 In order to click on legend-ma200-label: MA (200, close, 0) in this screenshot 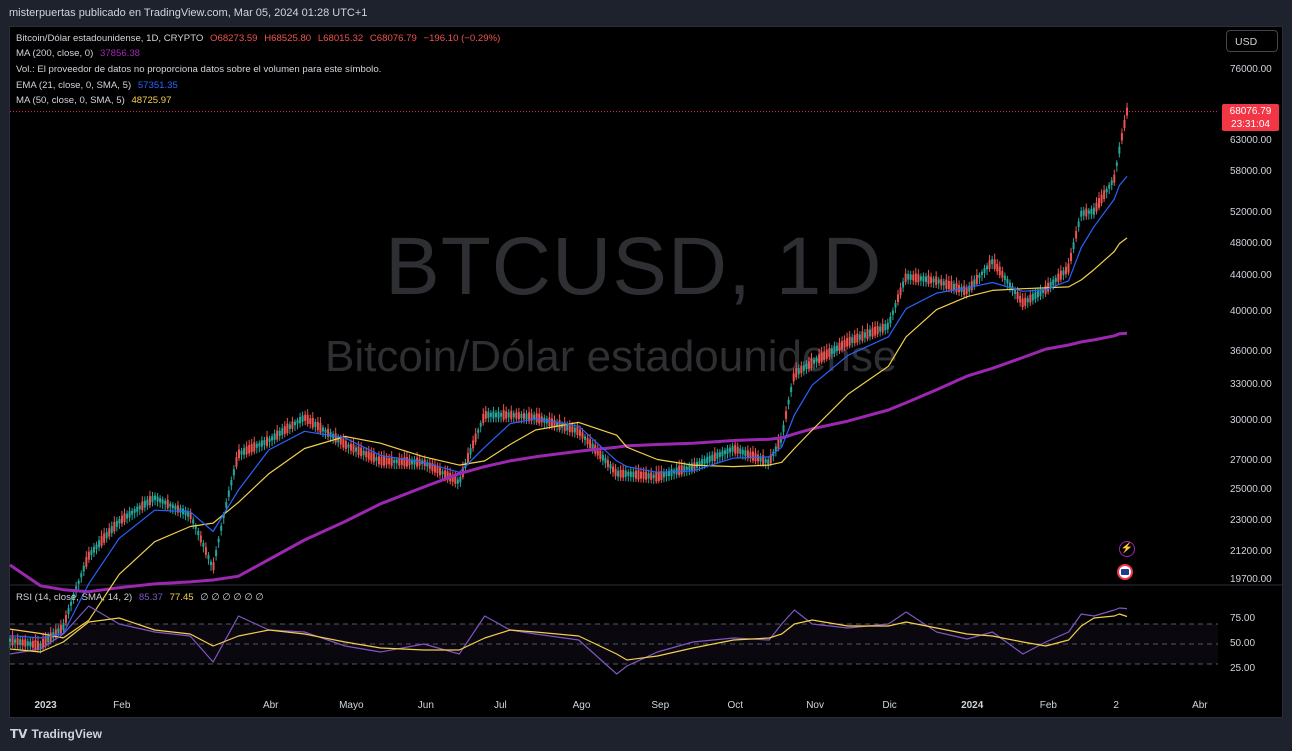, I will do `click(55, 53)`.